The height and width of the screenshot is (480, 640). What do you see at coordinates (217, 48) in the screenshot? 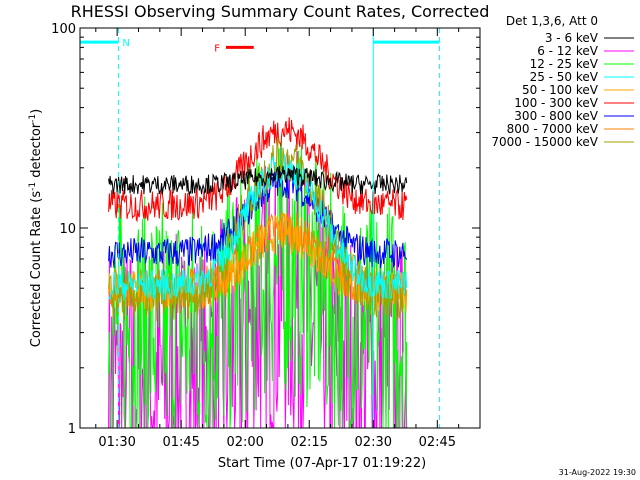
I see `annotation-label: F` at bounding box center [217, 48].